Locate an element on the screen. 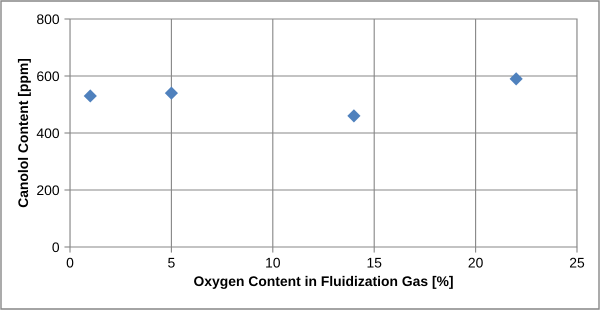  x-tick-label: 20 is located at coordinates (475, 263).